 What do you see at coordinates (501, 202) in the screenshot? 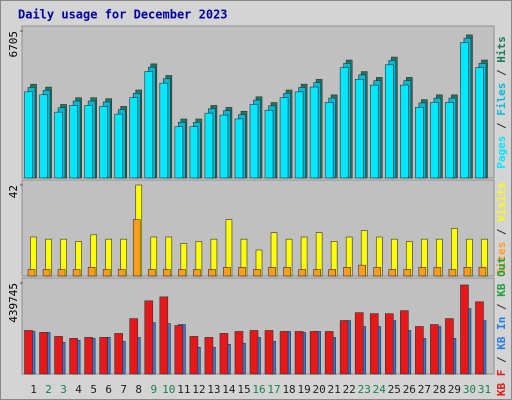
I see `legend-entry: Visits` at bounding box center [501, 202].